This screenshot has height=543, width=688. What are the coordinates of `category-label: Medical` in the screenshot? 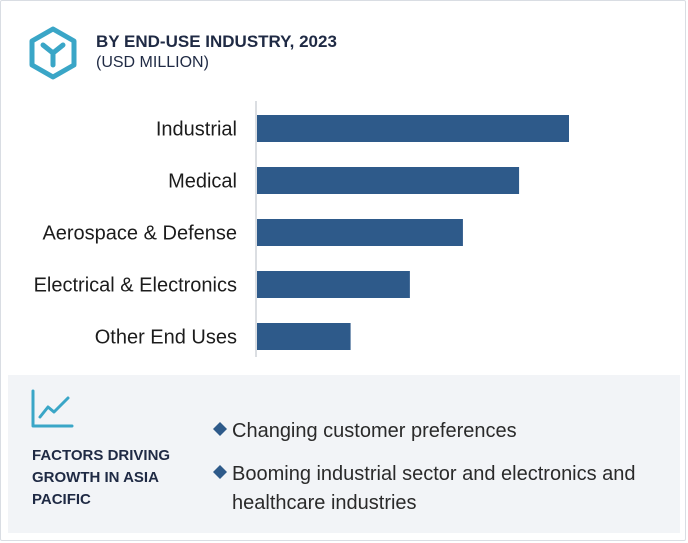 It's located at (202, 182).